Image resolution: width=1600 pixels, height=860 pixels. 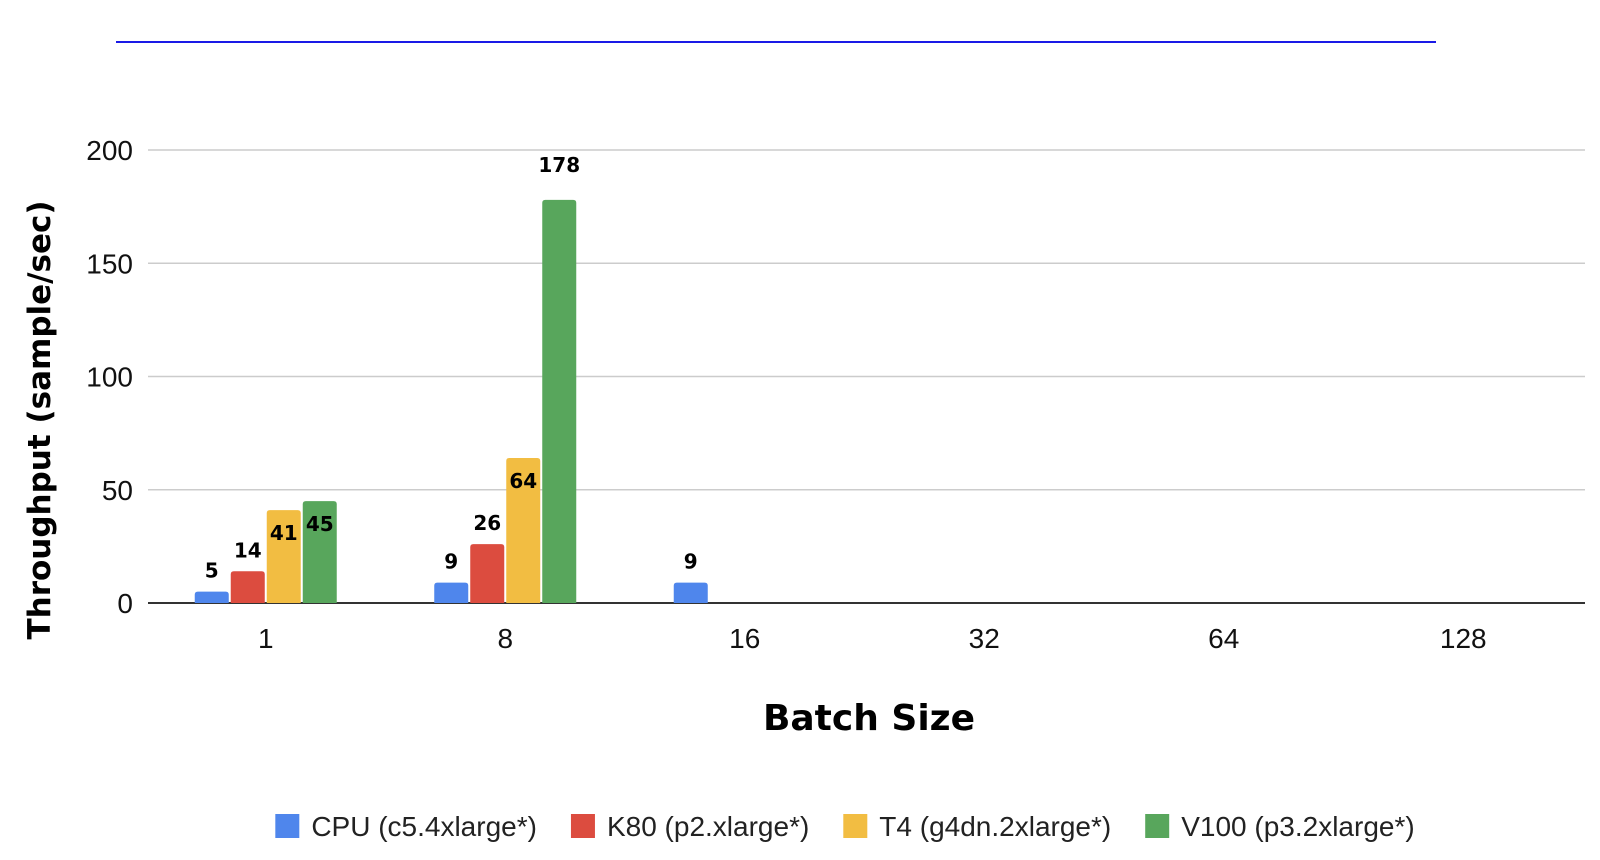 What do you see at coordinates (872, 638) in the screenshot?
I see `x-tick-labels: 1 8 16 32 64 128` at bounding box center [872, 638].